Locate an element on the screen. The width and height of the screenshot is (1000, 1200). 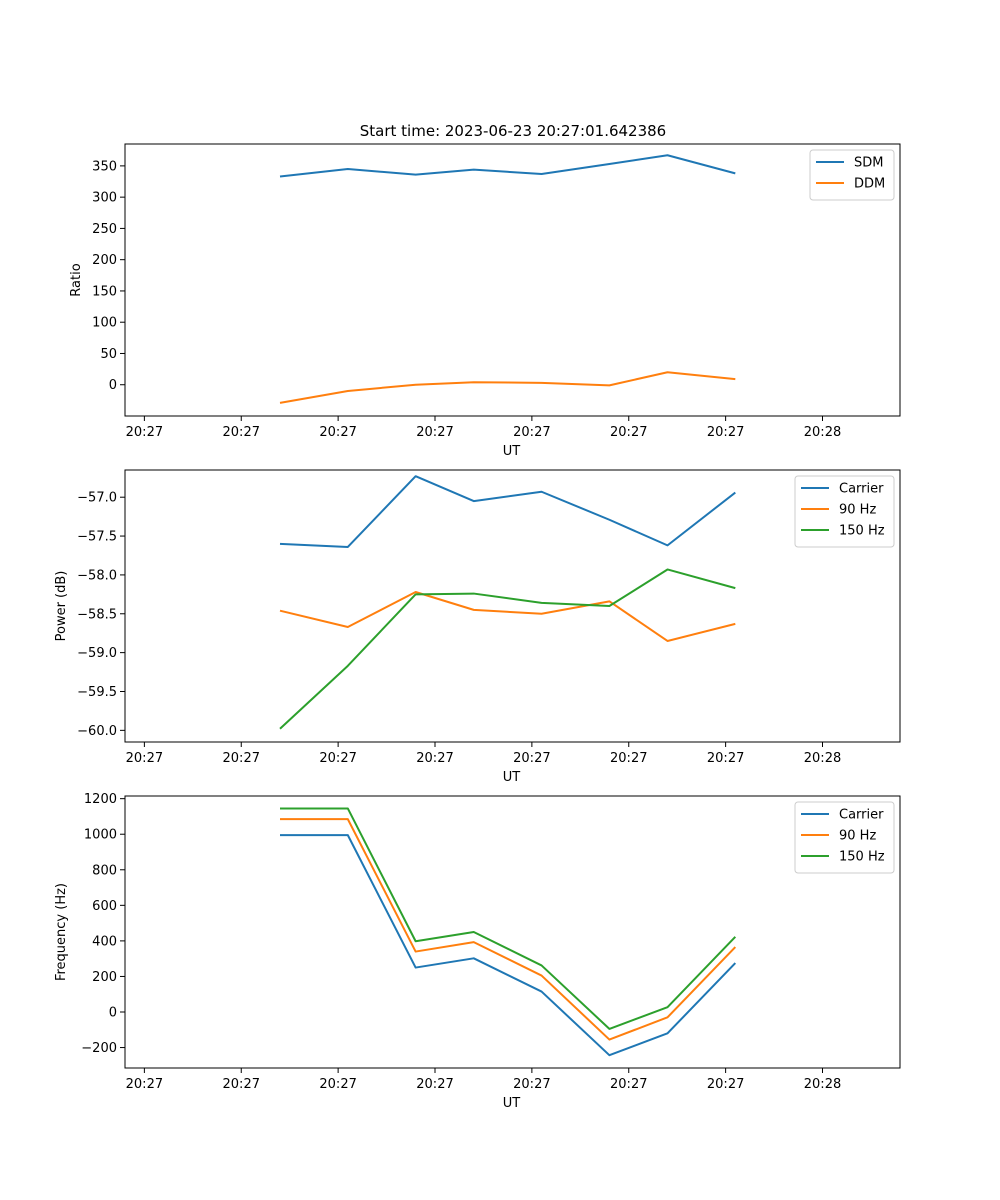
y-tick-label: −58.5 is located at coordinates (97, 614).